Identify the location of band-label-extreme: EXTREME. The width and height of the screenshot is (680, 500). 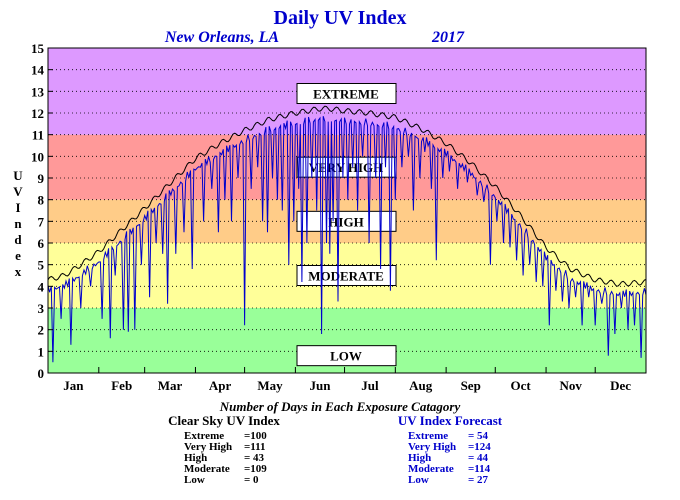
(346, 93).